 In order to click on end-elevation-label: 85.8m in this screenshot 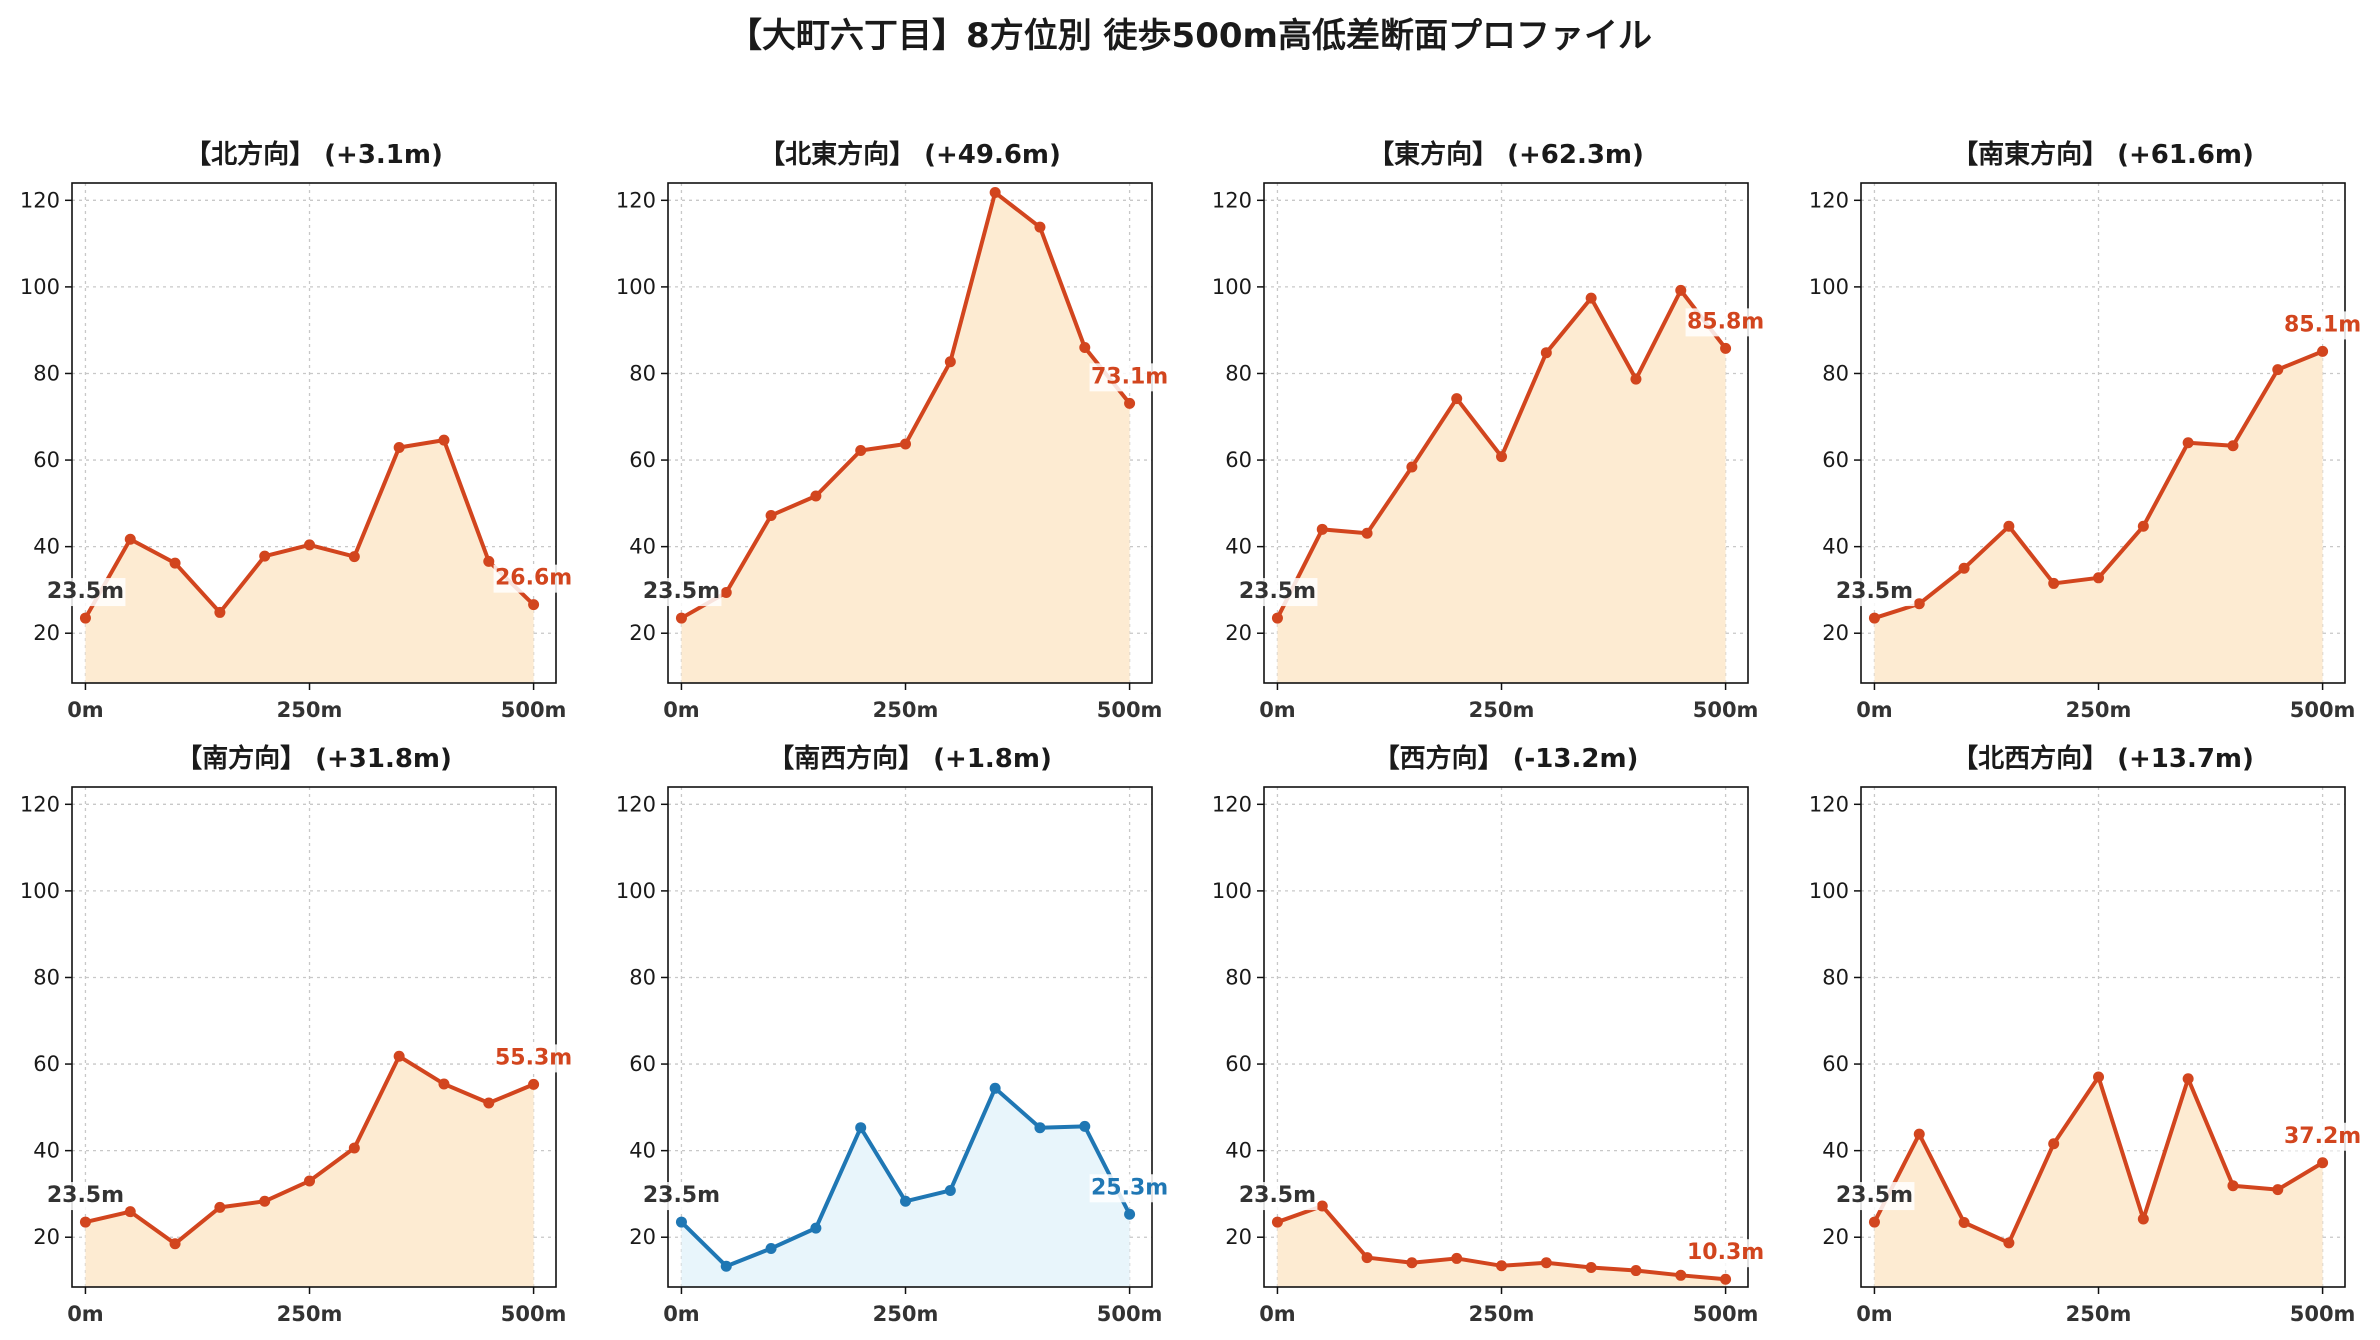, I will do `click(1725, 321)`.